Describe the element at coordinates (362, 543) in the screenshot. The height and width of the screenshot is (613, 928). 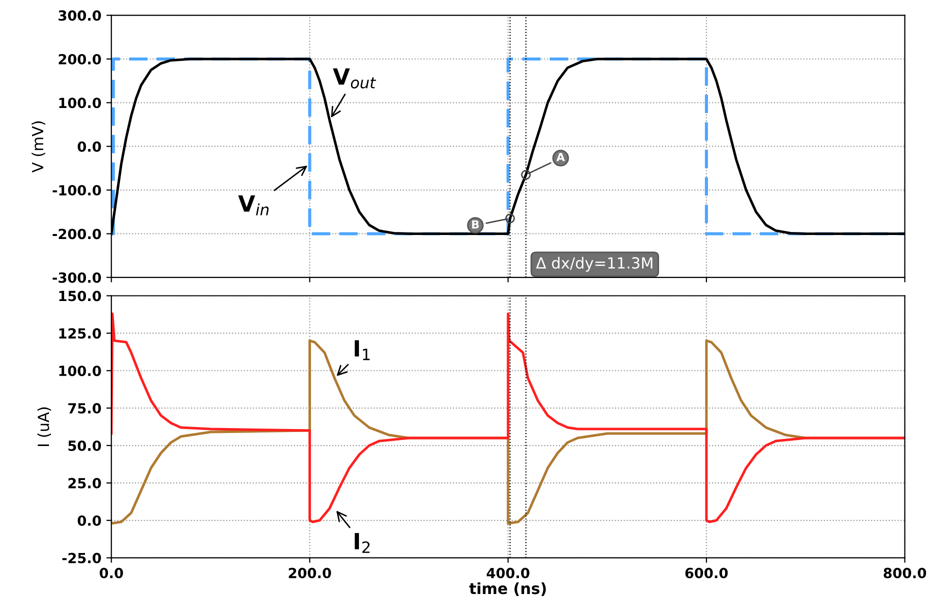
I see `annotation: I$_{2}$` at that location.